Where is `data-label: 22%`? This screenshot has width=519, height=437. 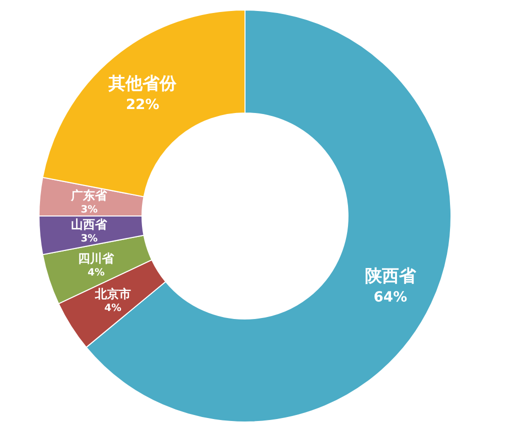 data-label: 22% is located at coordinates (143, 105).